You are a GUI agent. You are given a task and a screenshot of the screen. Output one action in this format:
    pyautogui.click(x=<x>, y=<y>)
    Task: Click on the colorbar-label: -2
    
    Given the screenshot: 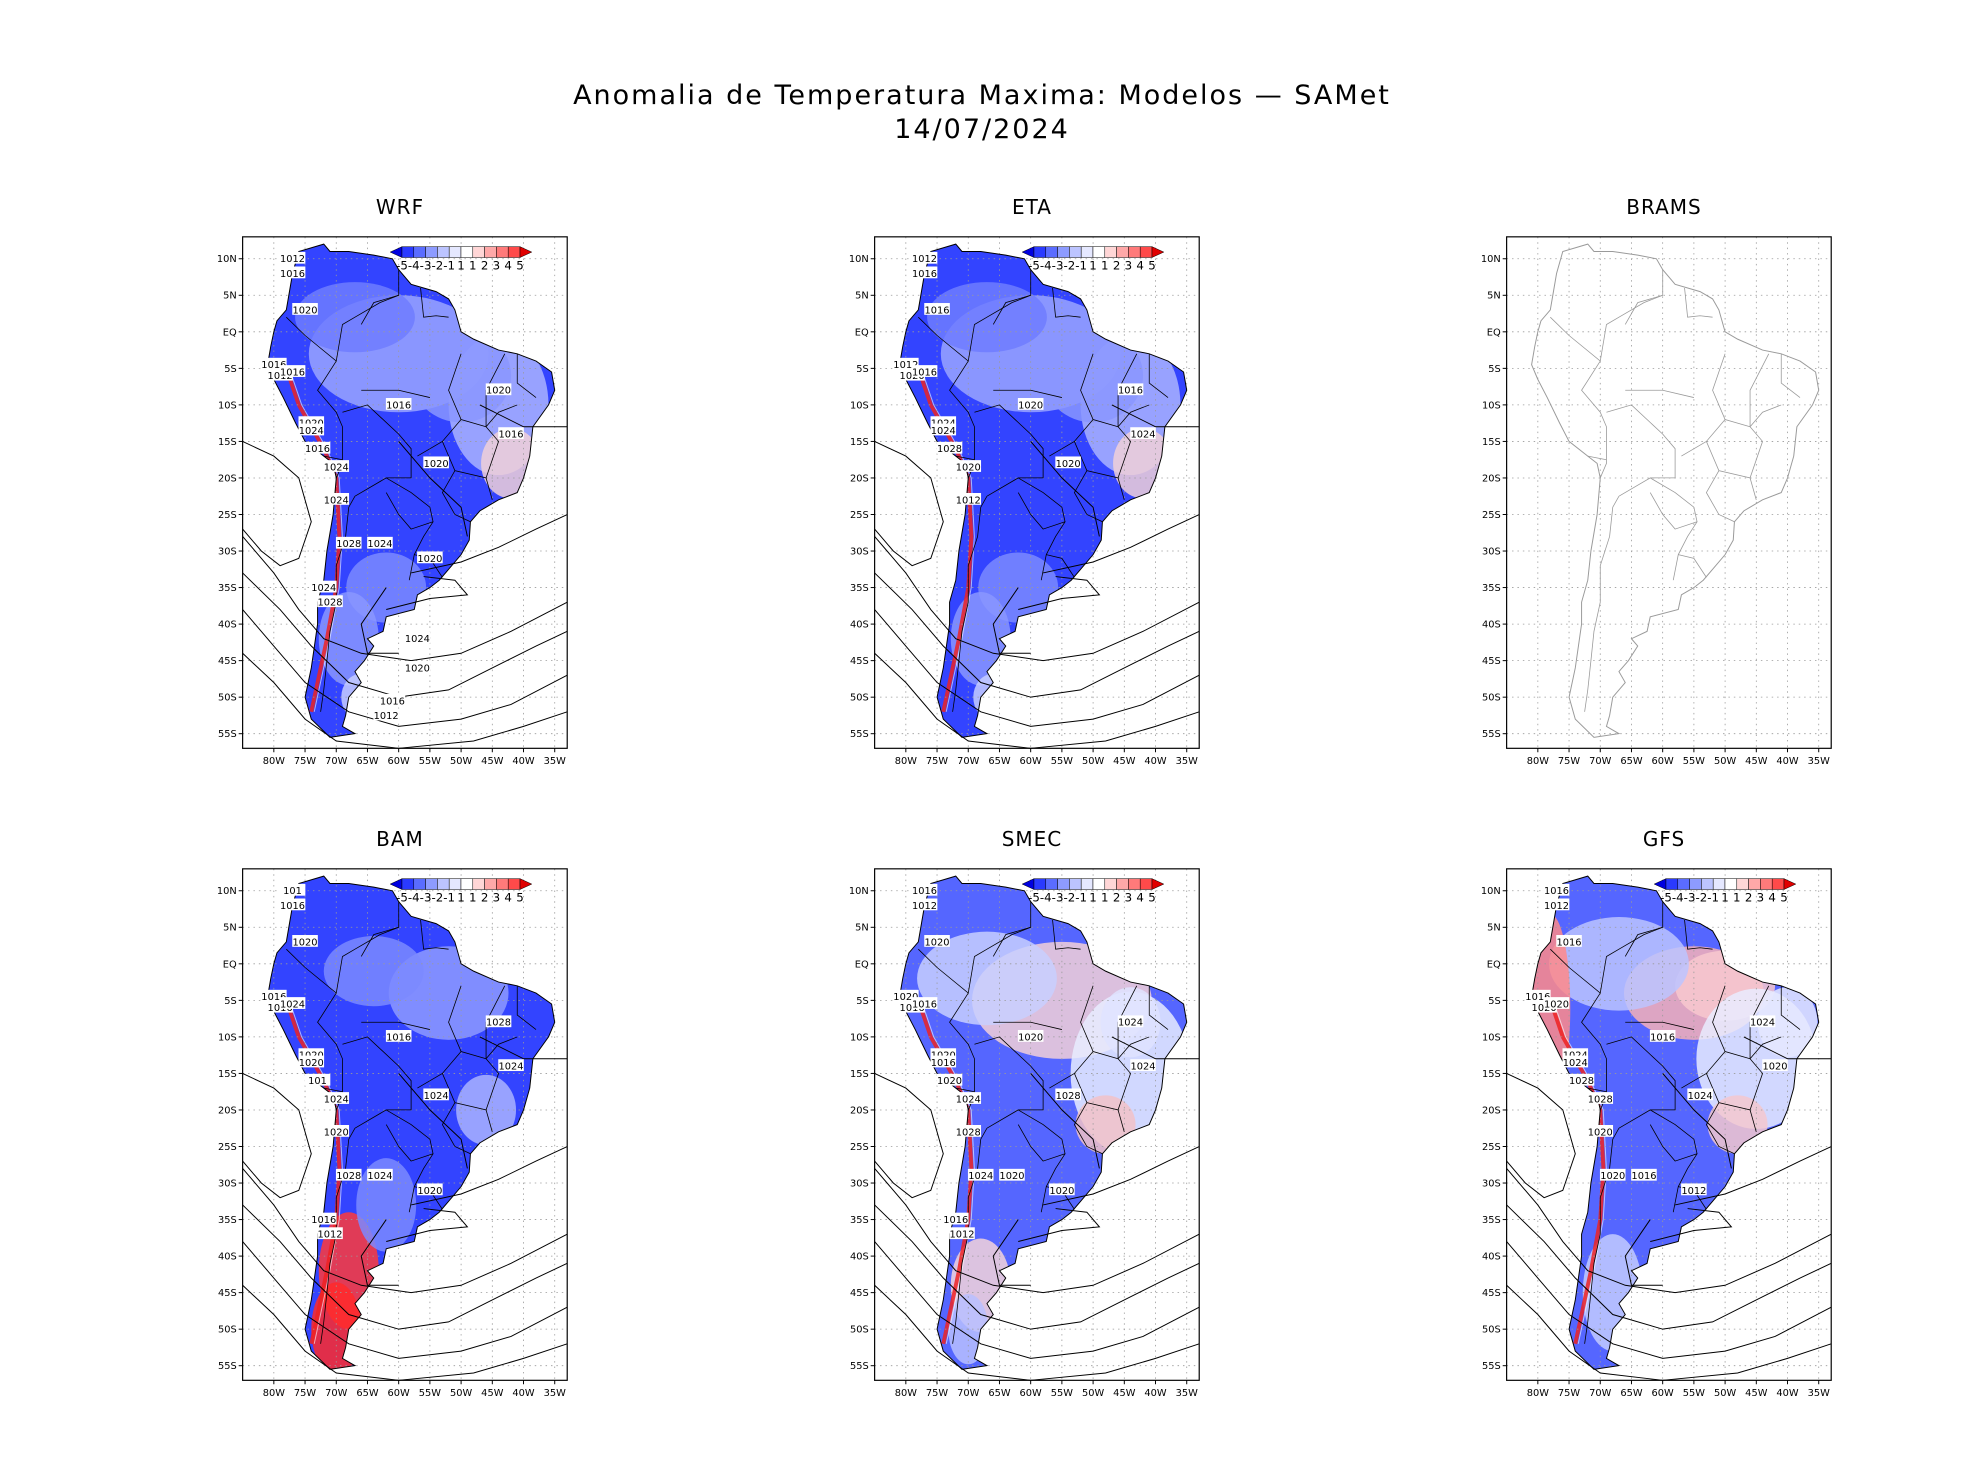 What is the action you would take?
    pyautogui.click(x=437, y=265)
    